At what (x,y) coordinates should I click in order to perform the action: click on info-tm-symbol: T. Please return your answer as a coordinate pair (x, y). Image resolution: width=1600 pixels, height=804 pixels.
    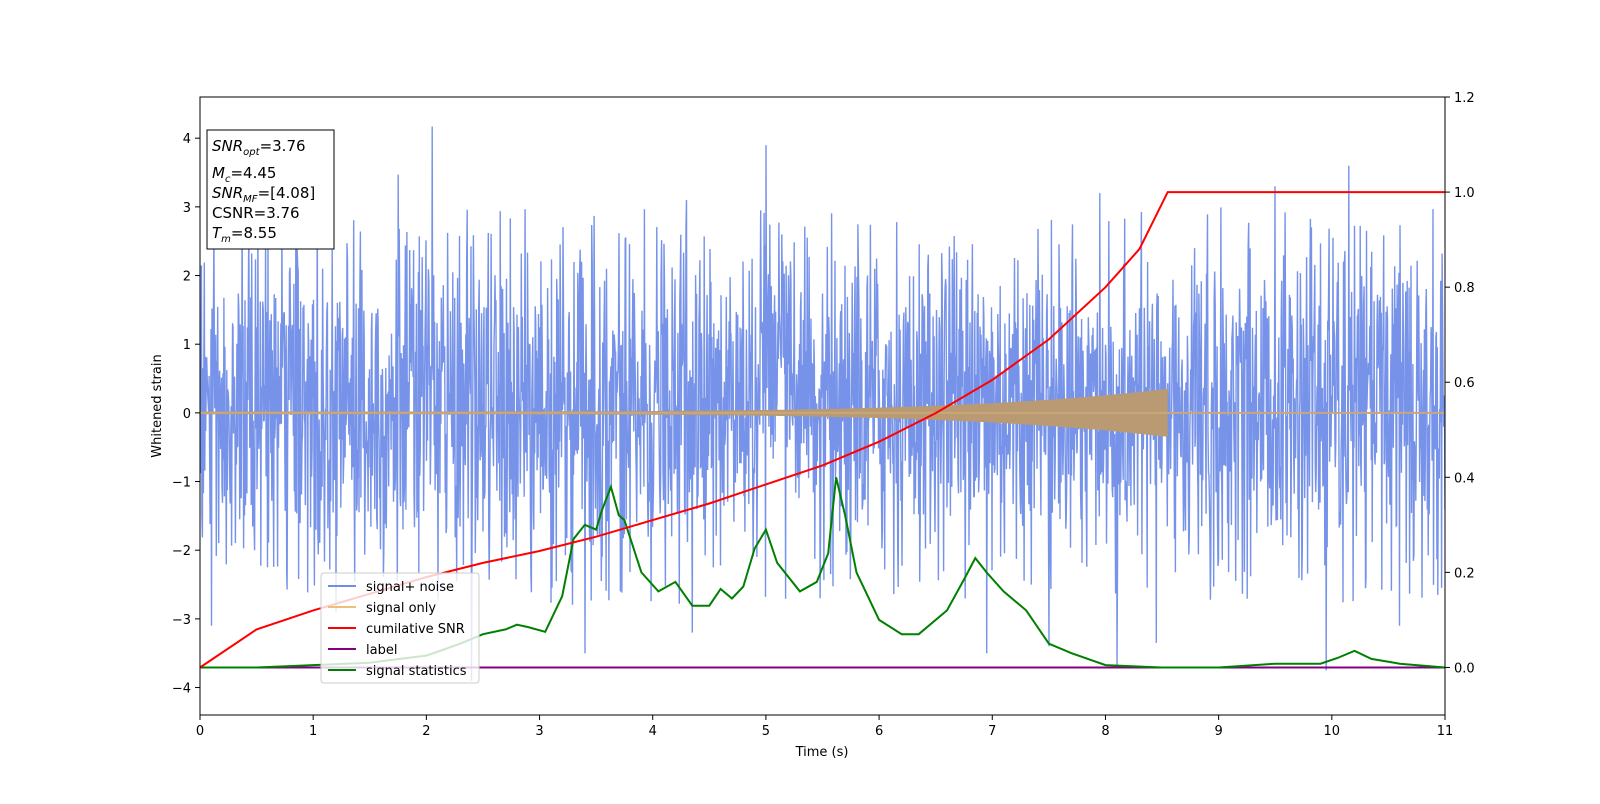
    Looking at the image, I should click on (217, 233).